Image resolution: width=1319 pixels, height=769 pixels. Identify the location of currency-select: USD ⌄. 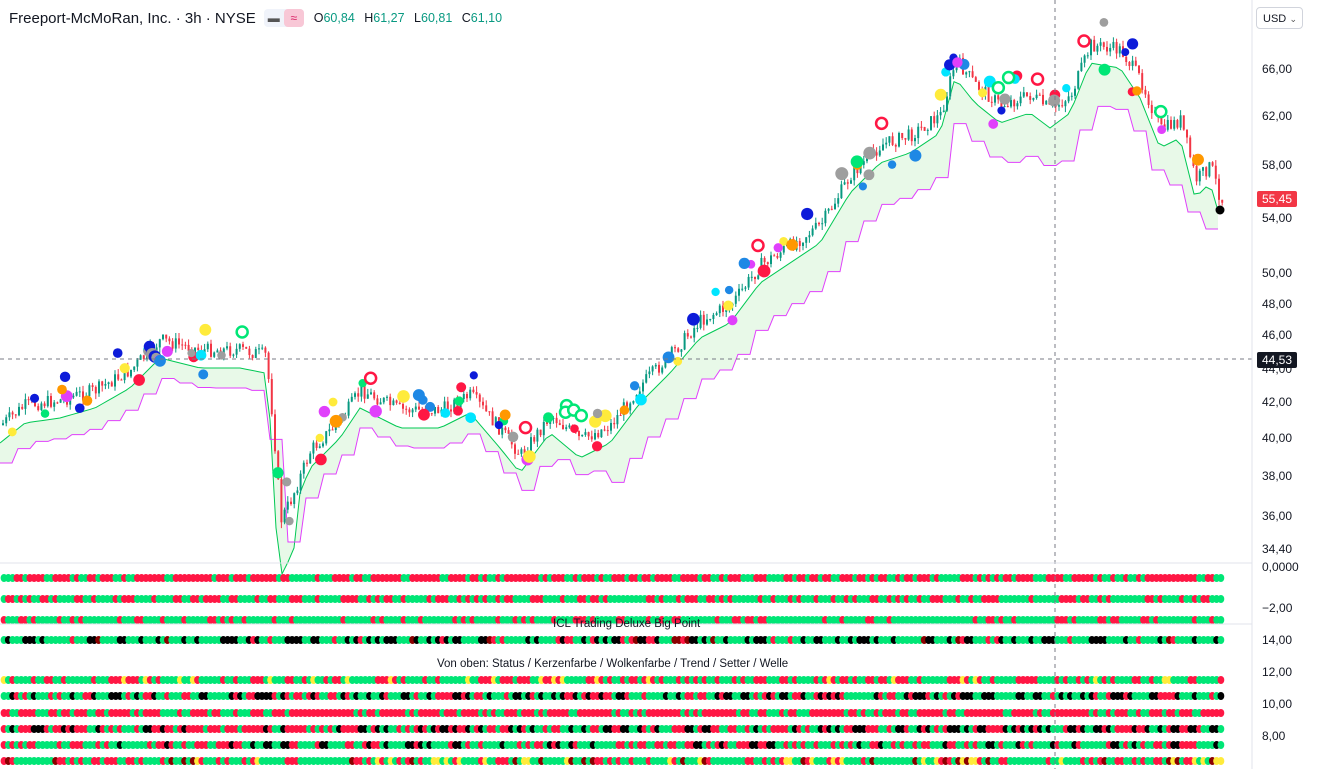
(1279, 18).